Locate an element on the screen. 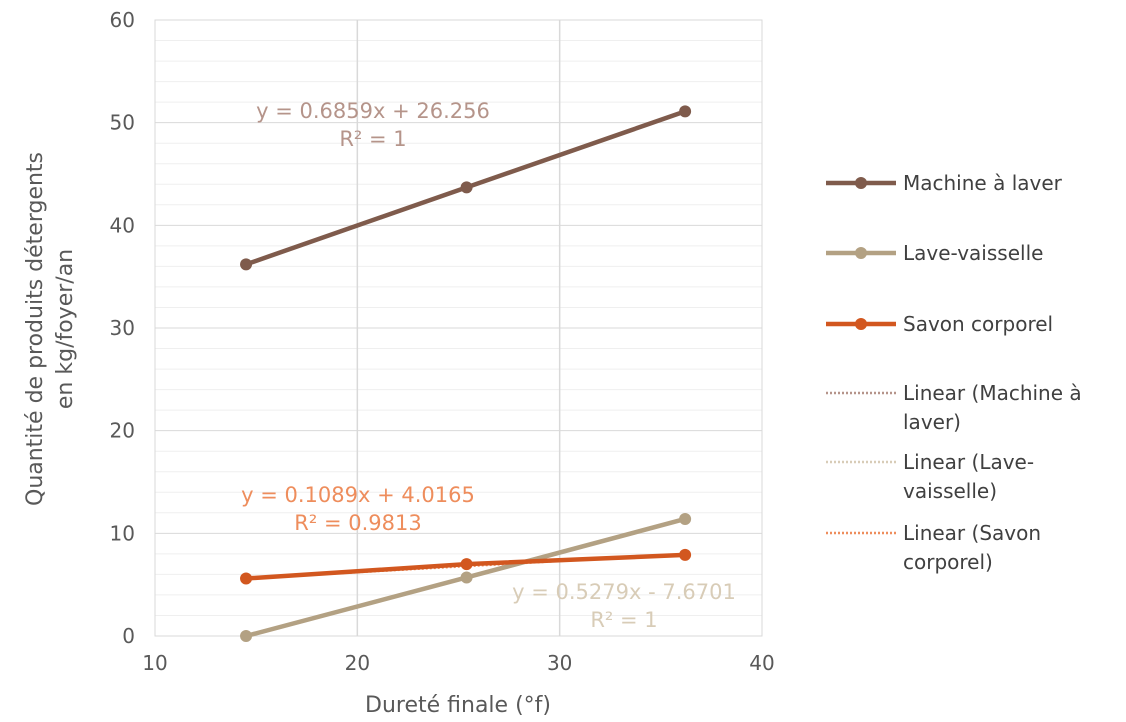  legend-label-lave-vaisselle: Lave-vaisselle is located at coordinates (973, 253).